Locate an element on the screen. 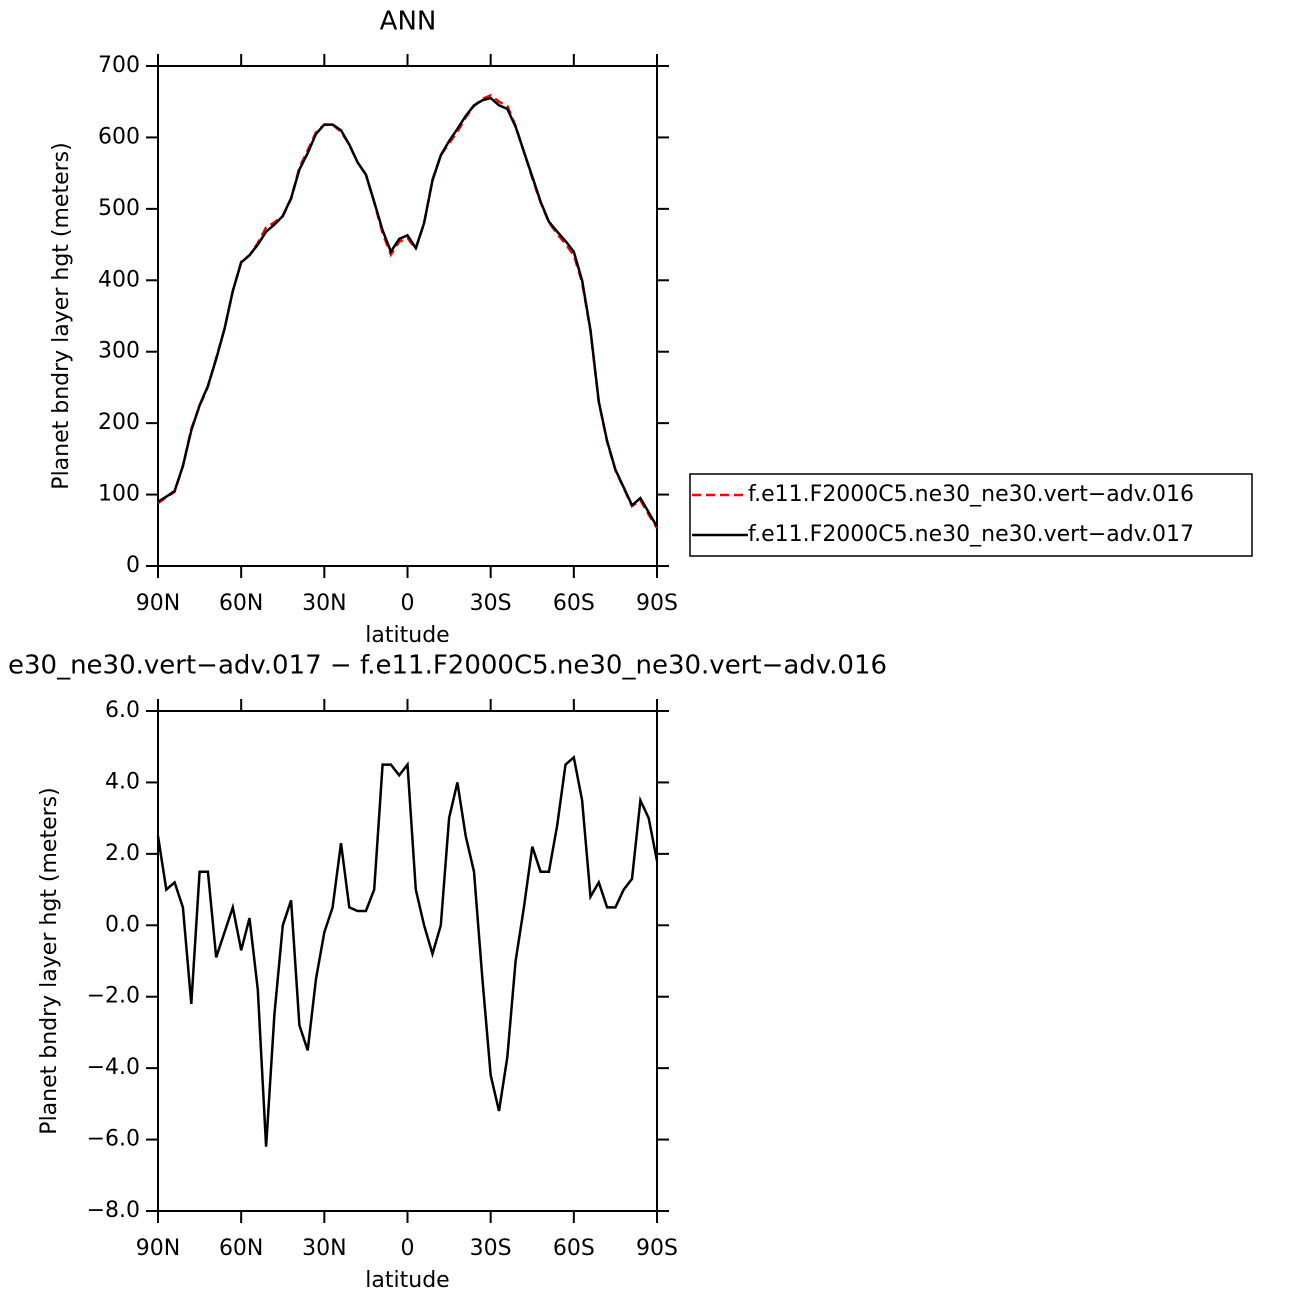  y-tick-label: 400 is located at coordinates (119, 279).